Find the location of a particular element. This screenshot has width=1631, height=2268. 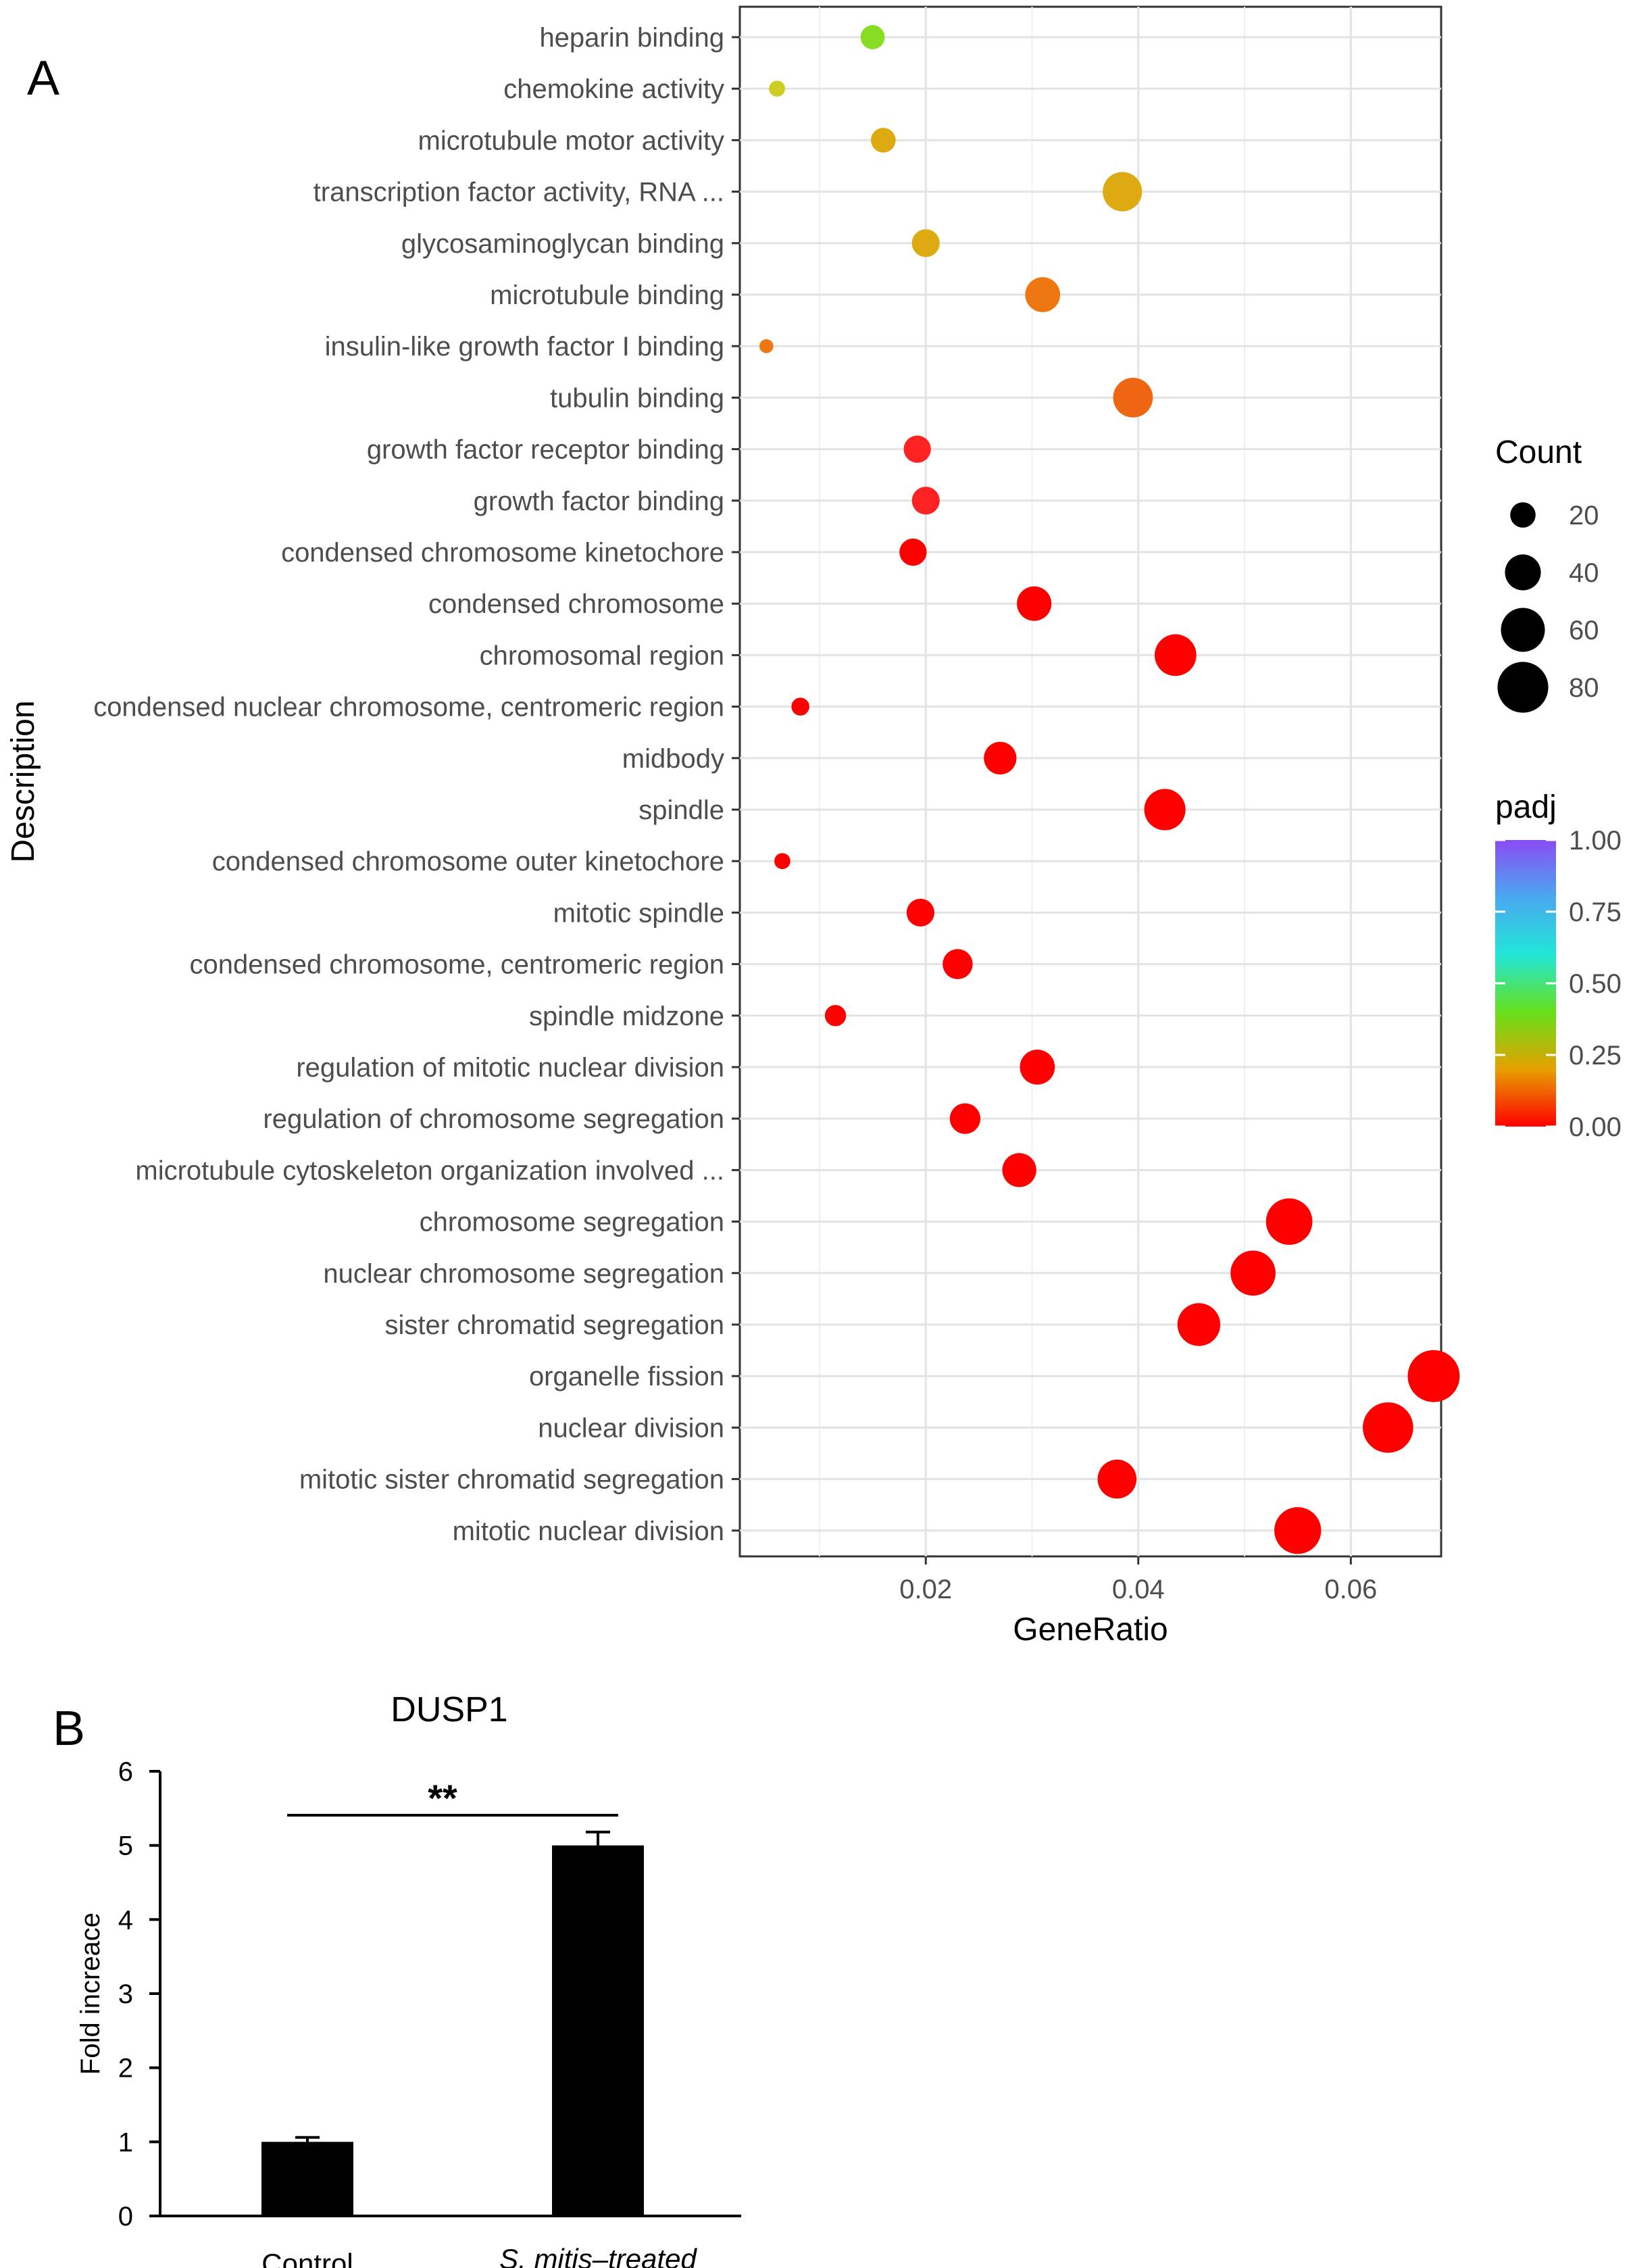

x-axis: 0.02 0.04 0.06 is located at coordinates (1138, 1580).